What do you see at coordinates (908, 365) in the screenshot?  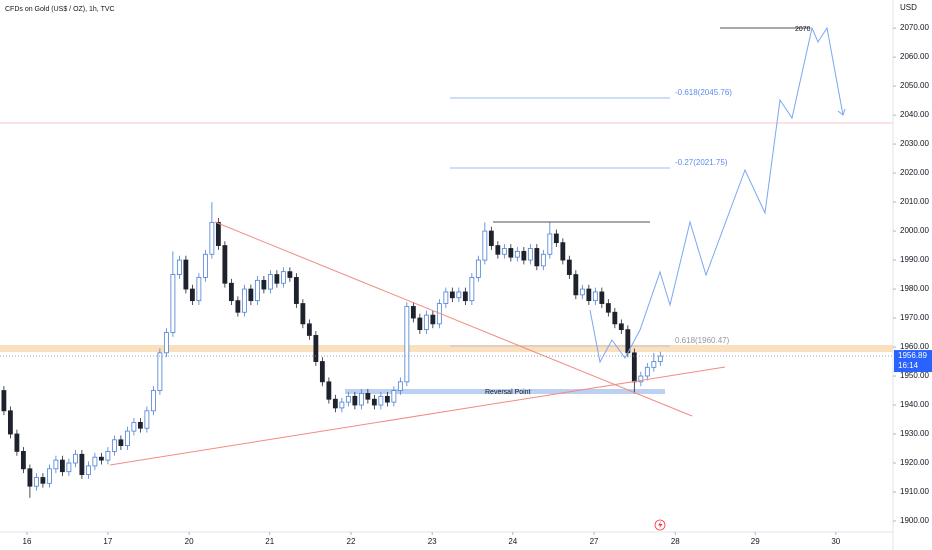 I see `countdown-label: 16:14` at bounding box center [908, 365].